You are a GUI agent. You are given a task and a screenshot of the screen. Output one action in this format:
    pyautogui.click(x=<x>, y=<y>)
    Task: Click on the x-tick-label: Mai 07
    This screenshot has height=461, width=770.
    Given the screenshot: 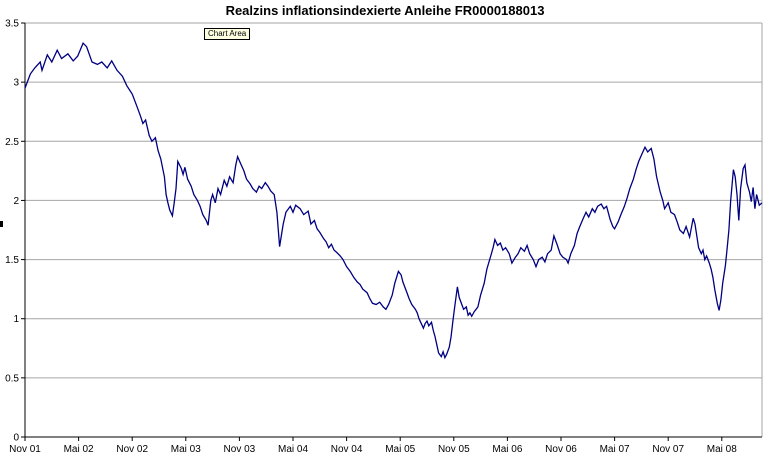 What is the action you would take?
    pyautogui.click(x=615, y=449)
    